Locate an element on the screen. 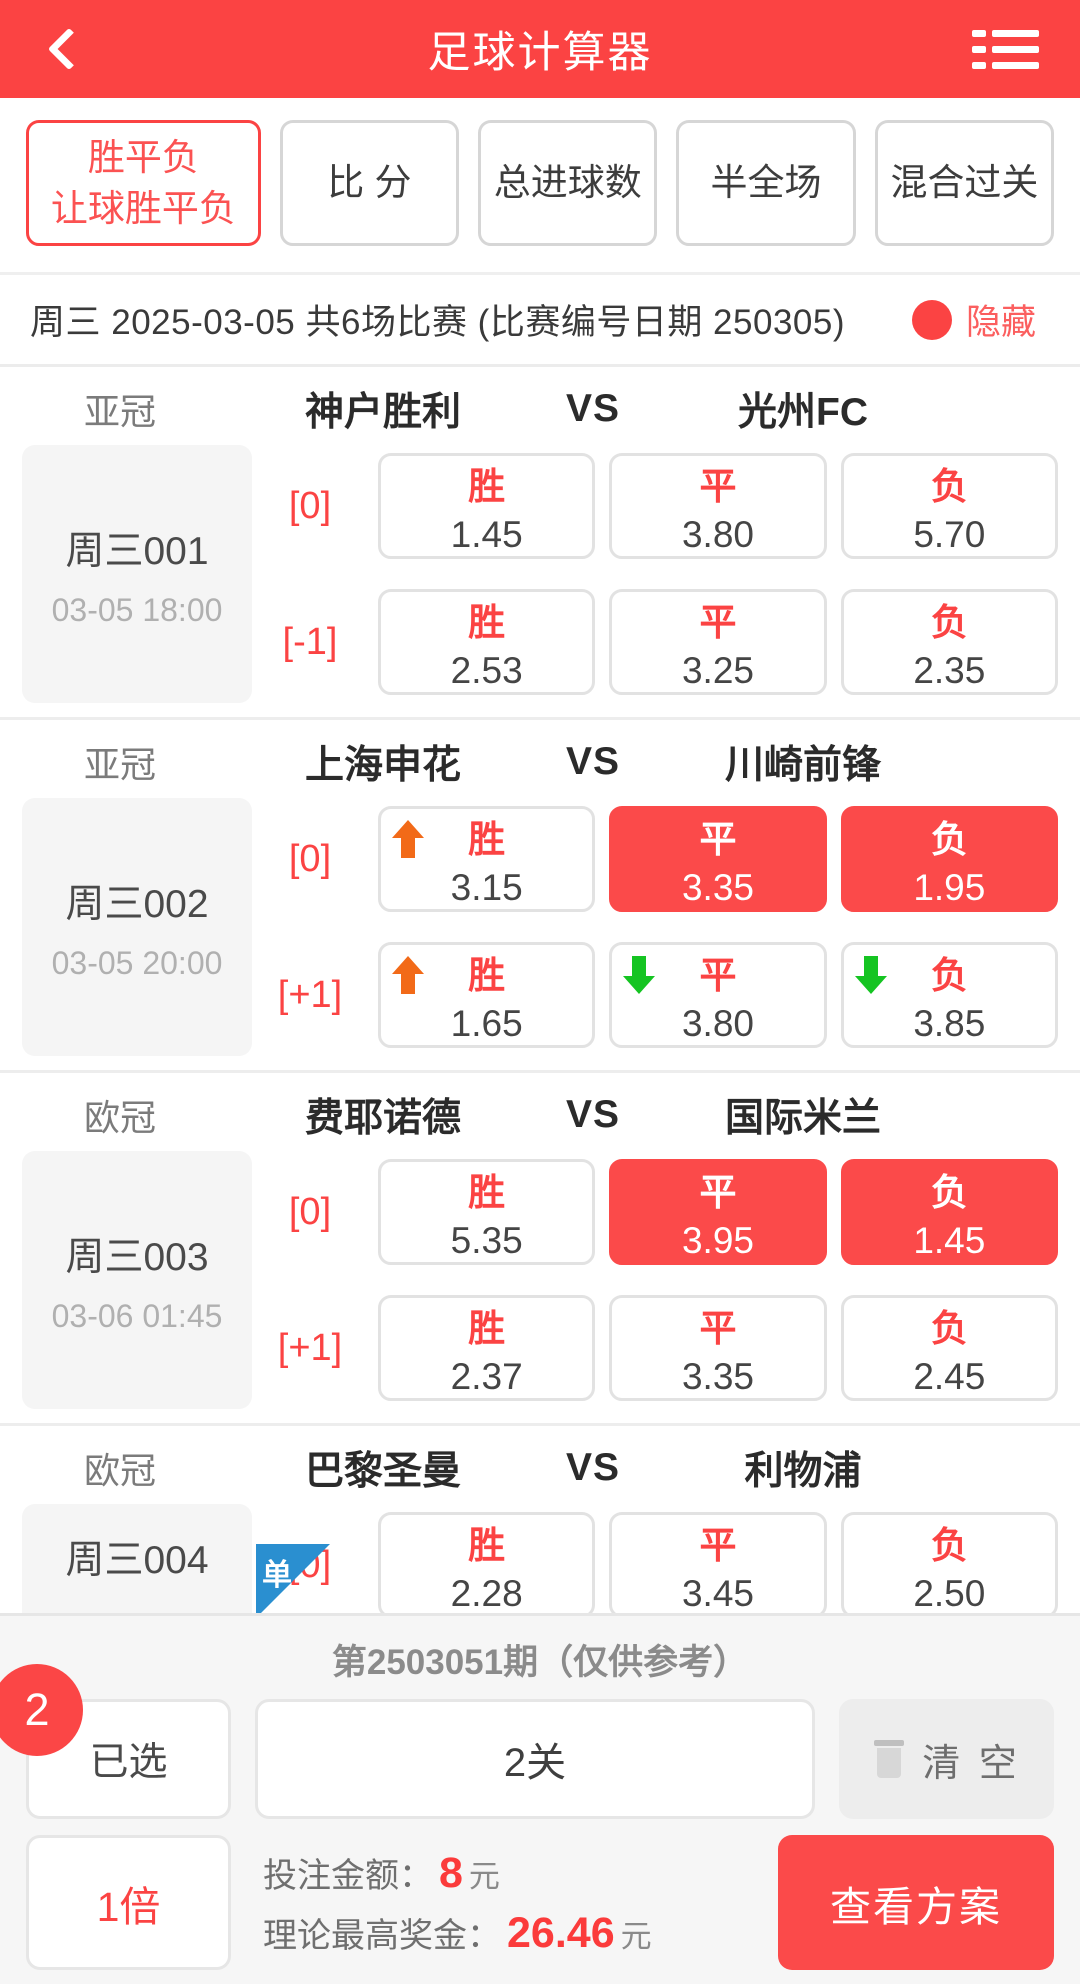 The width and height of the screenshot is (1080, 1984). odds-area: [0] 胜 3.15 平 3.35 负 1.95 [+1] 胜 1.65 平 3.80 负 3.85 is located at coordinates (657, 927).